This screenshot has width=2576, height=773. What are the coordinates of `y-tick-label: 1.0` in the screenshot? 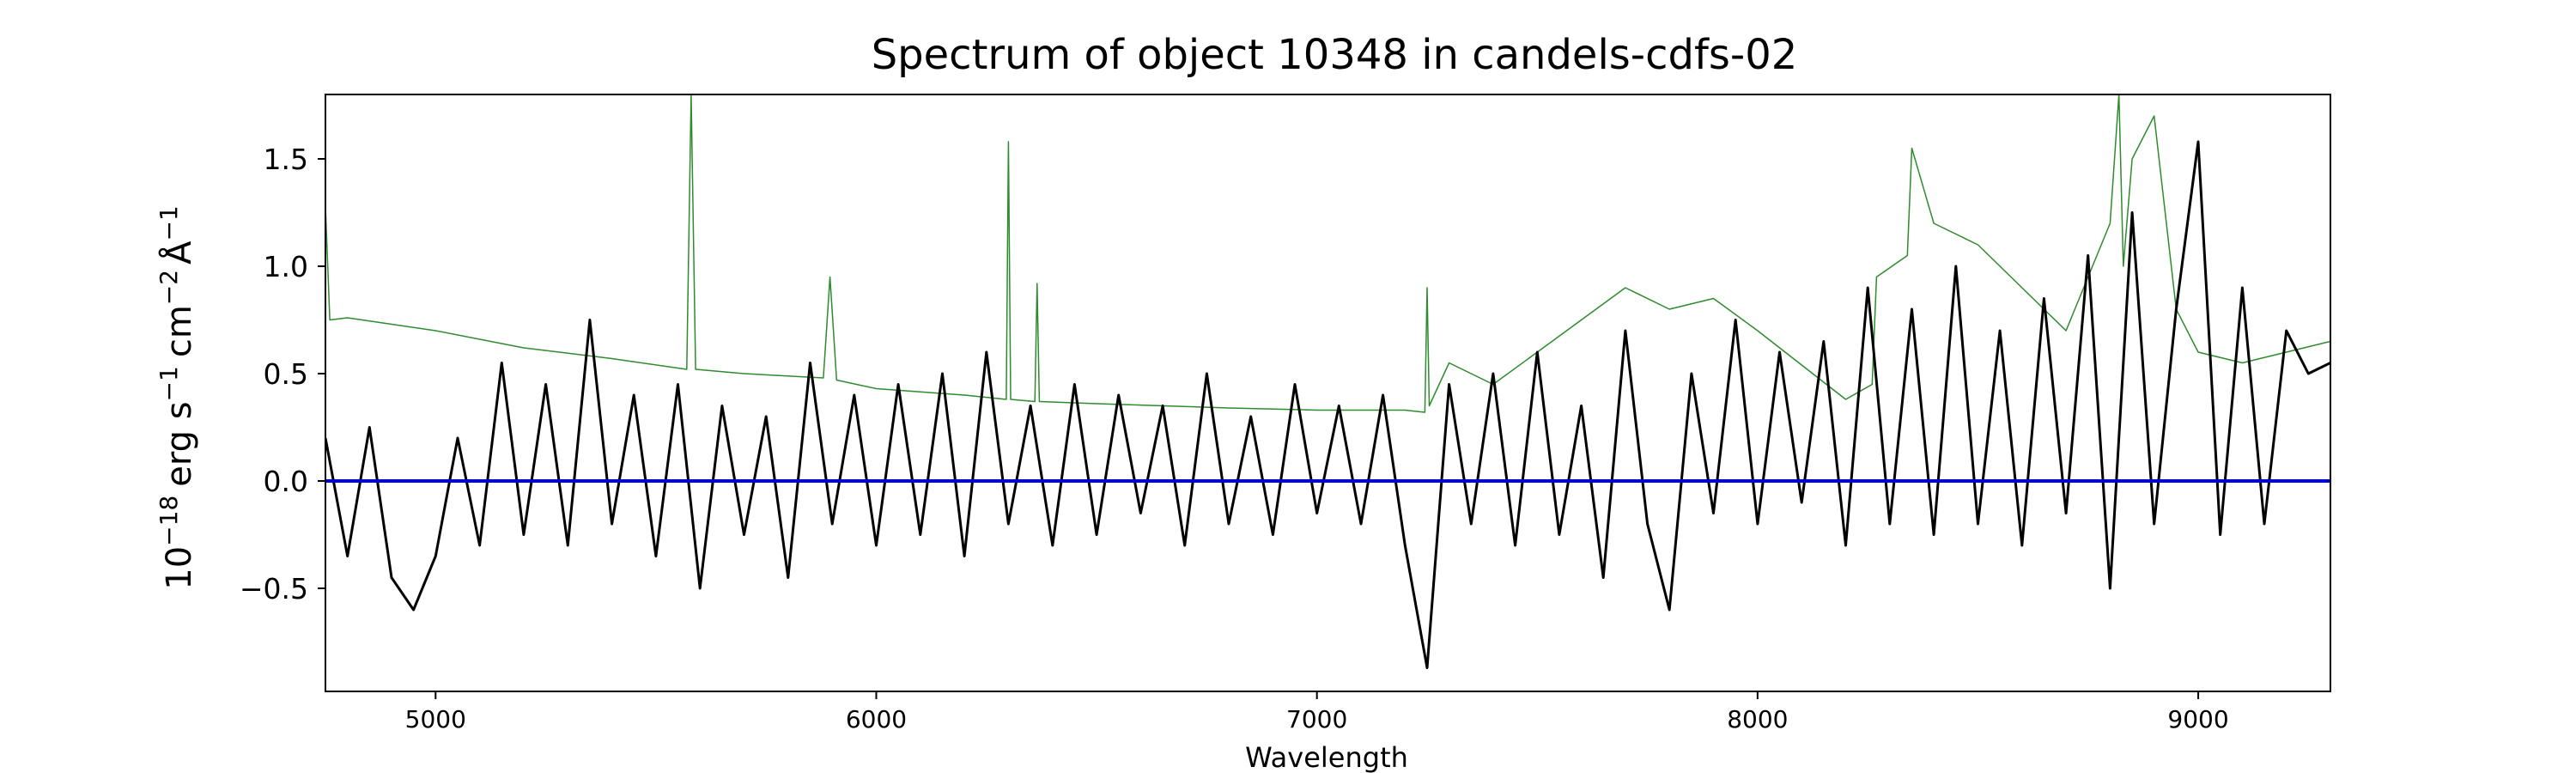 It's located at (286, 266).